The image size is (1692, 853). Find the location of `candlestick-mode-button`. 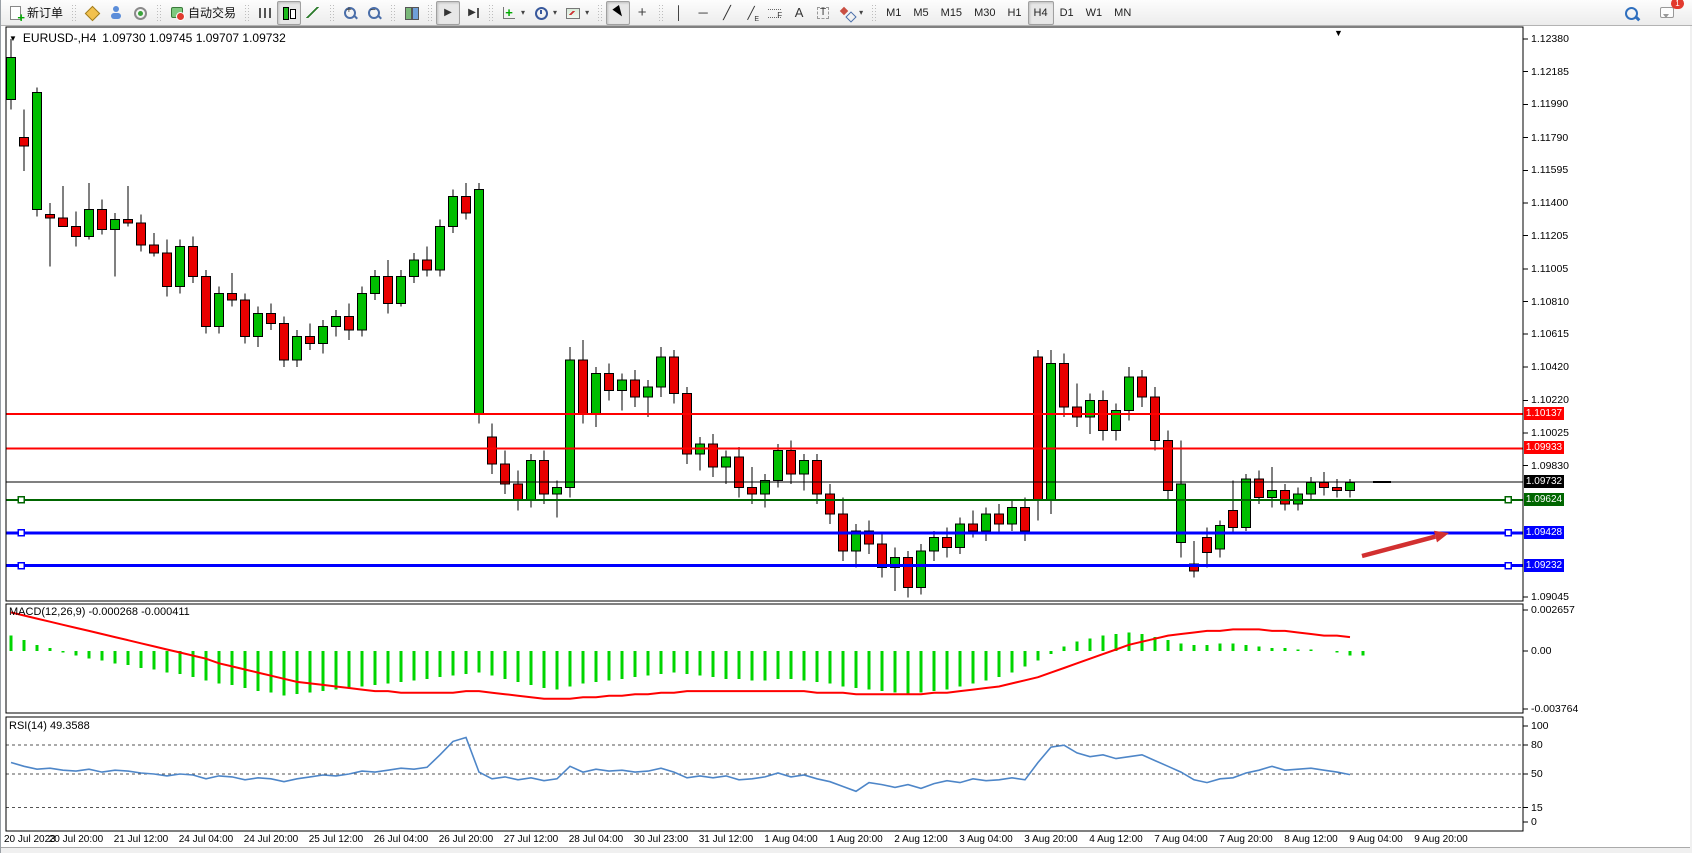

candlestick-mode-button is located at coordinates (289, 12).